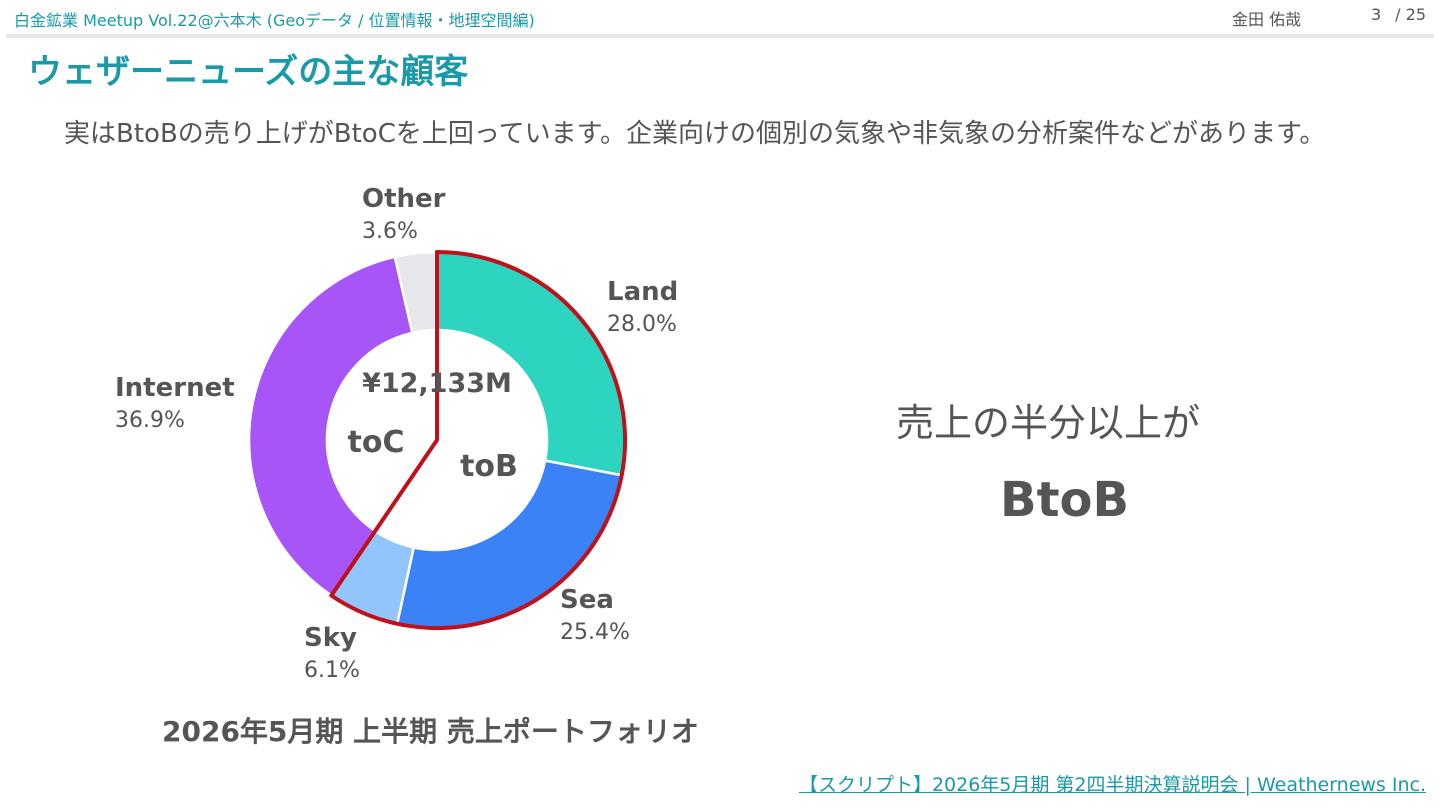  Describe the element at coordinates (1267, 19) in the screenshot. I see `author-name: 金田 佑哉` at that location.